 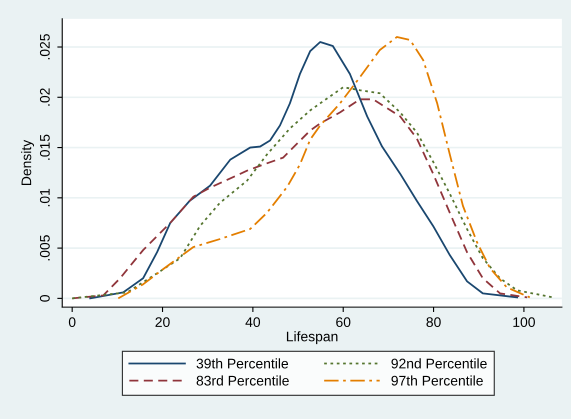 I want to click on x-tick-label: 100, so click(x=524, y=322).